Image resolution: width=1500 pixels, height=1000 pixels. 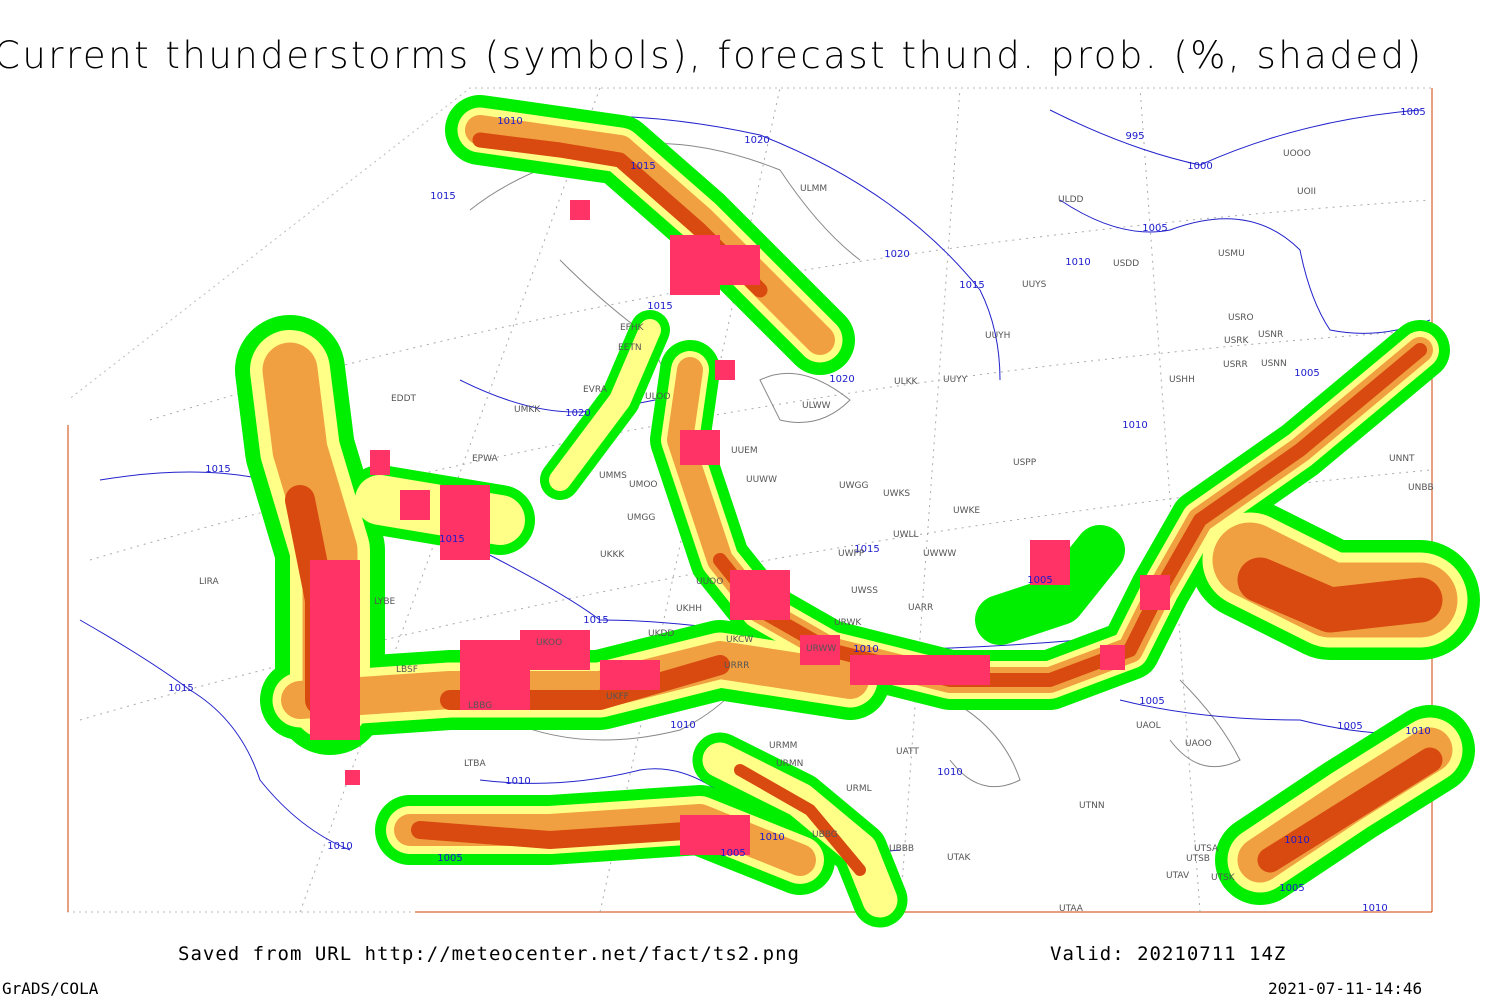 I want to click on station-label: URMN, so click(x=789, y=764).